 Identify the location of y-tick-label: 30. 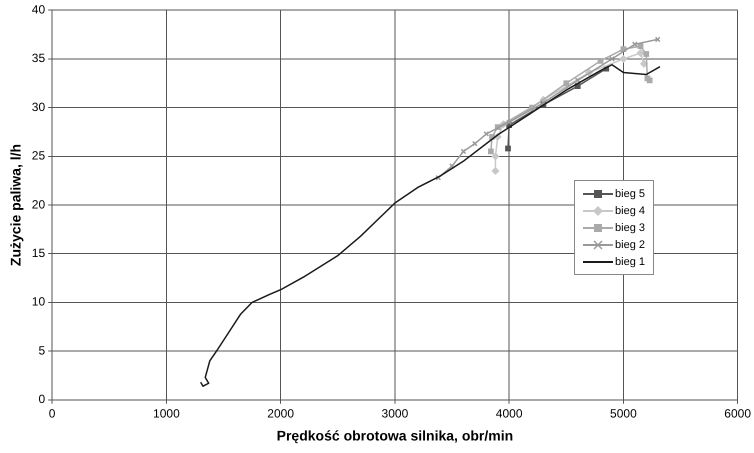
(39, 107).